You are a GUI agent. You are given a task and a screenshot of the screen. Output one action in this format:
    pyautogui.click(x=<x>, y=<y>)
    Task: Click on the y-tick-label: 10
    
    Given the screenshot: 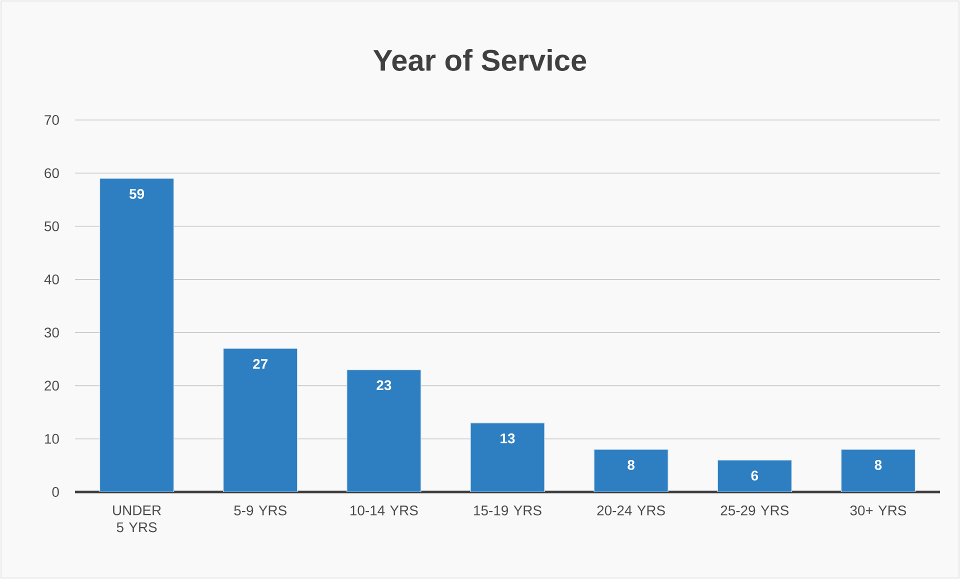 What is the action you would take?
    pyautogui.click(x=52, y=439)
    